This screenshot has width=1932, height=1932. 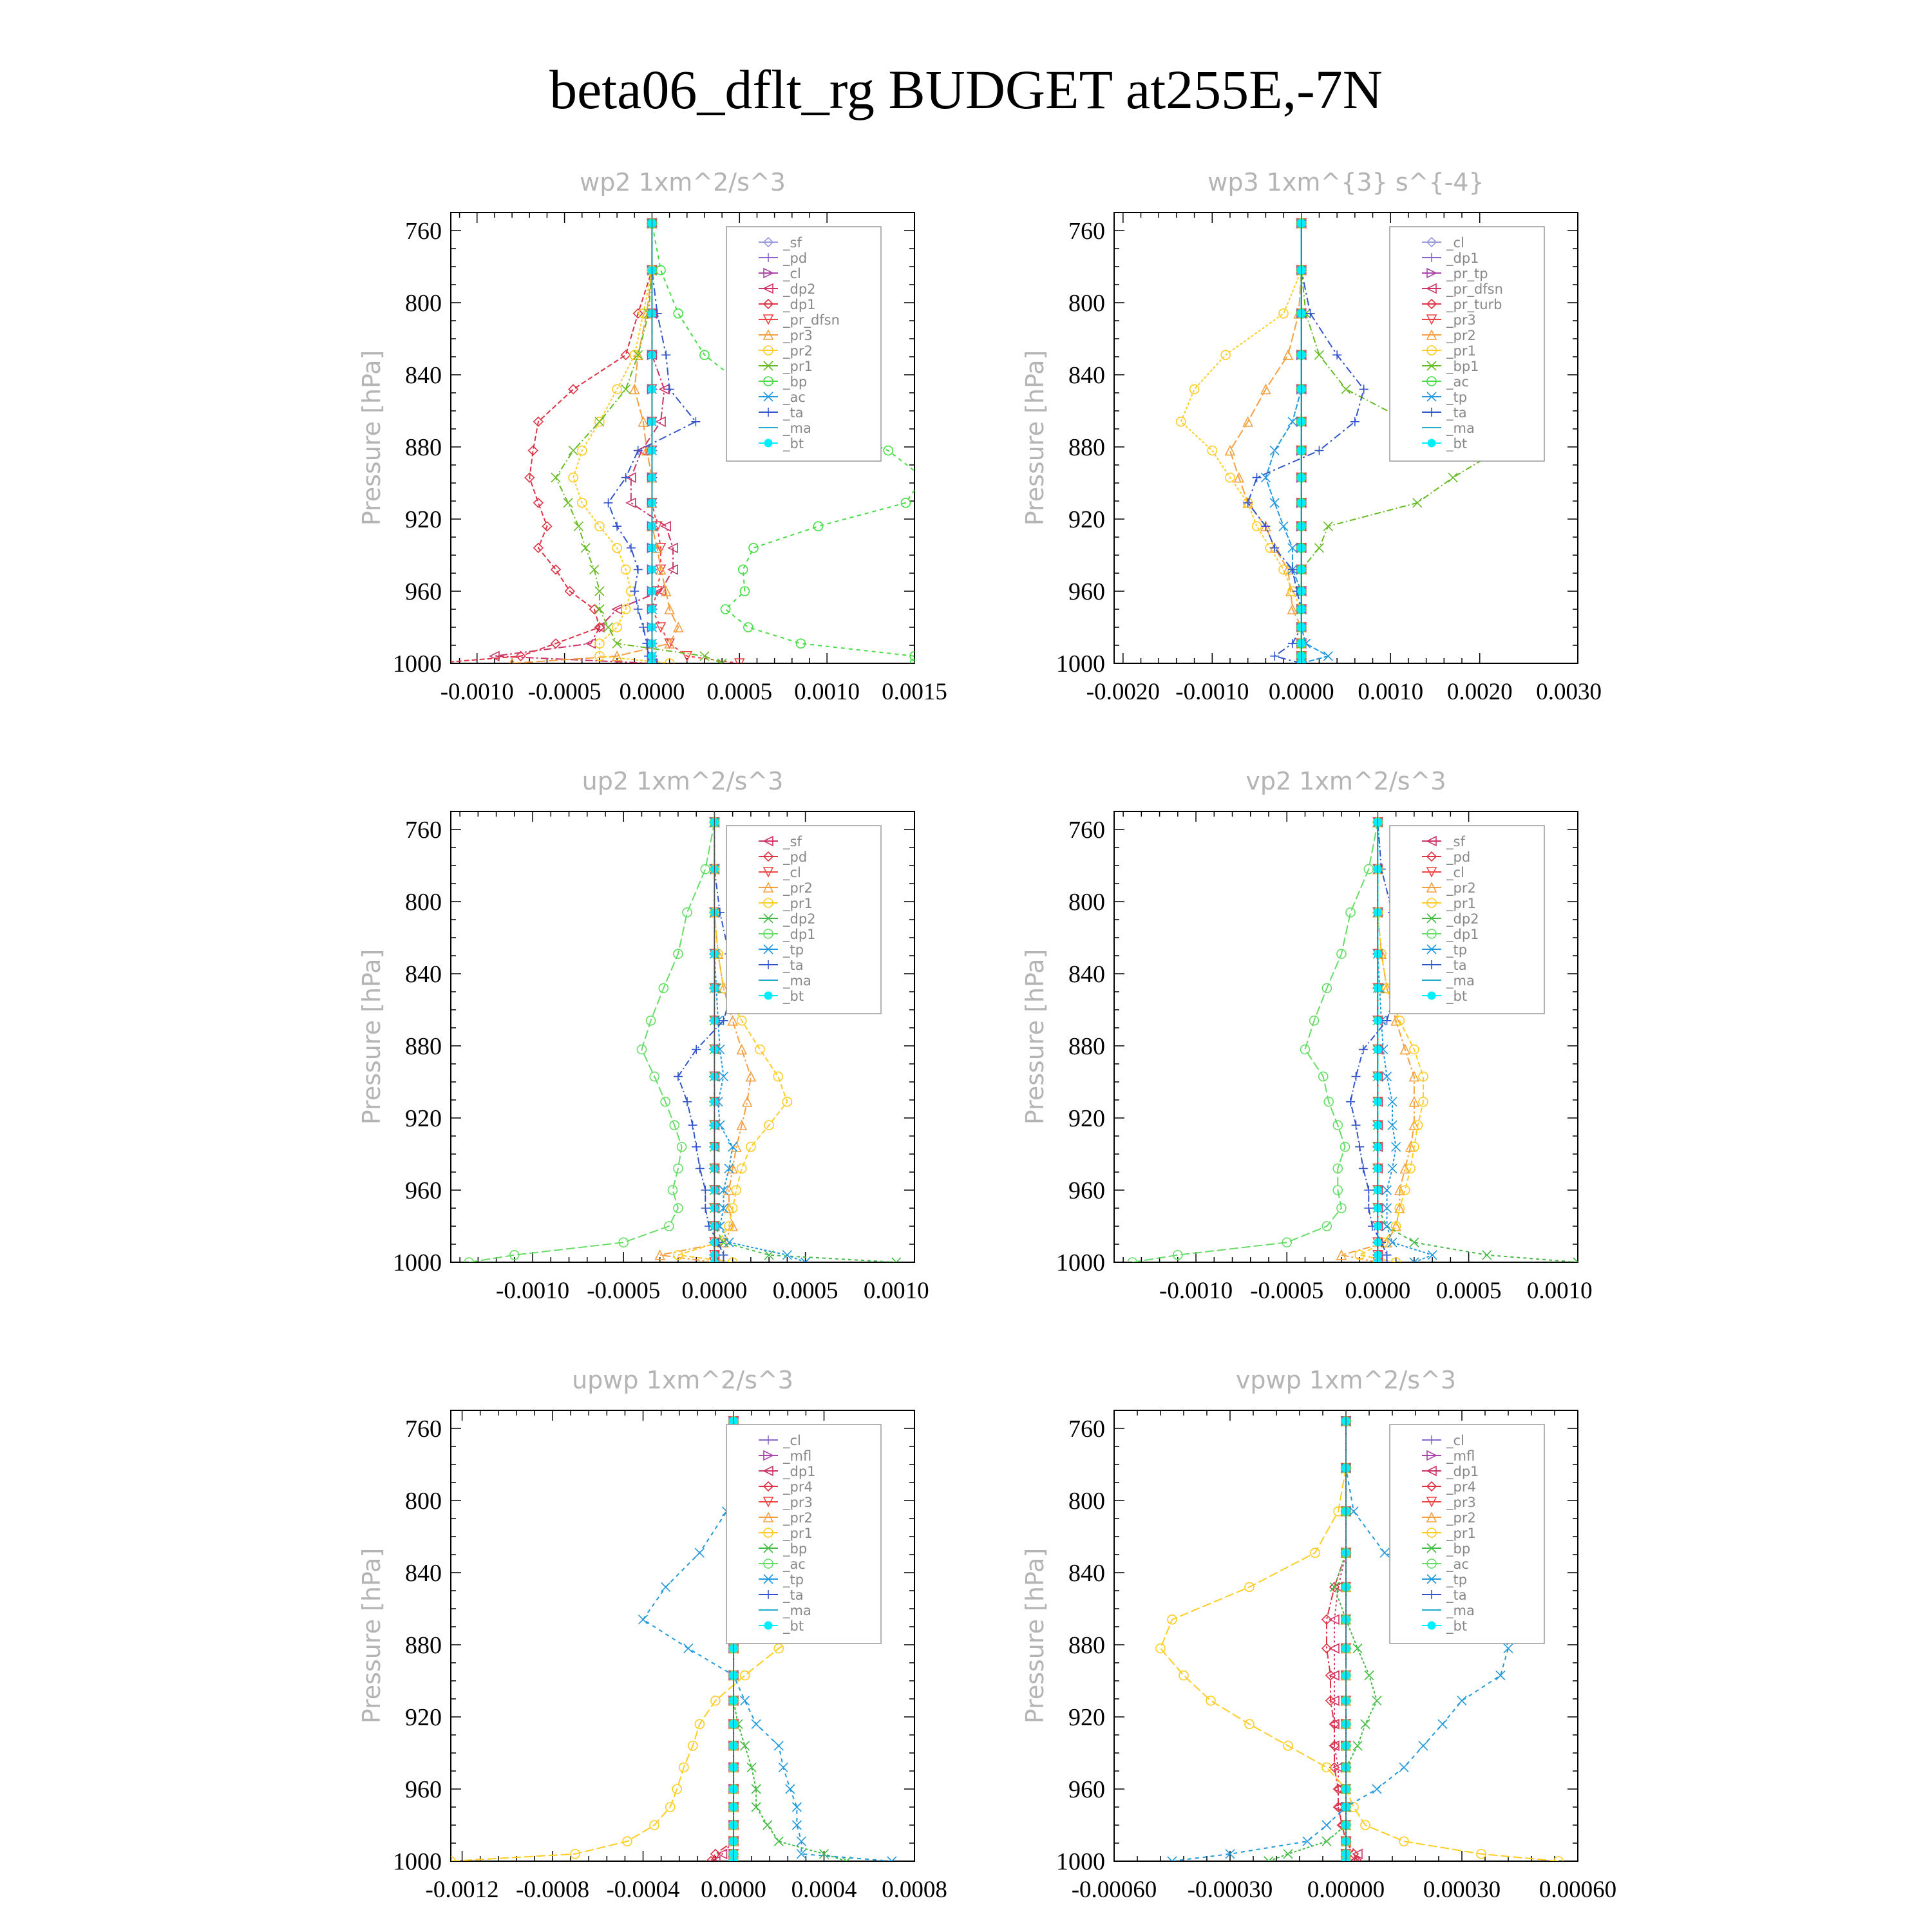 What do you see at coordinates (371, 1037) in the screenshot?
I see `y-axis-label: Pressure [hPa]` at bounding box center [371, 1037].